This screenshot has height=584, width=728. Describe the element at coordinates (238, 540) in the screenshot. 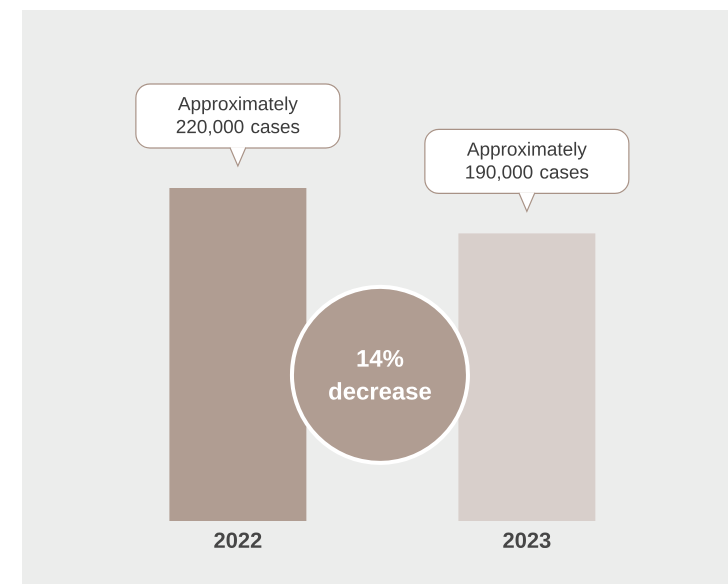

I see `x-tick-label: 2022` at that location.